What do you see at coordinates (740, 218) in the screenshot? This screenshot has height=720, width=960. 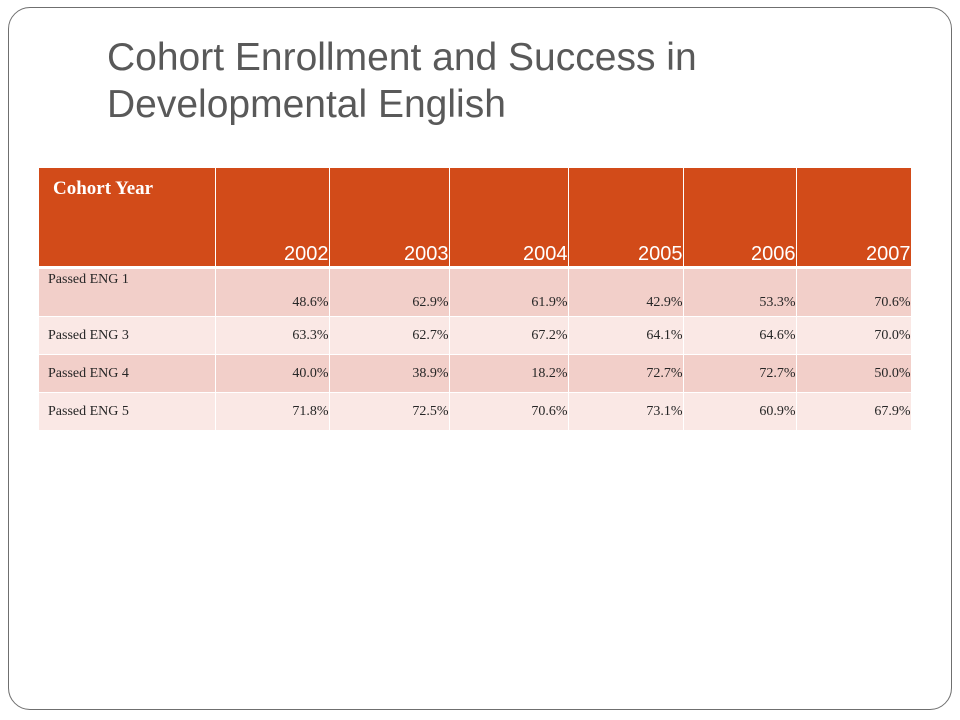 I see `column-header-year: 2006` at bounding box center [740, 218].